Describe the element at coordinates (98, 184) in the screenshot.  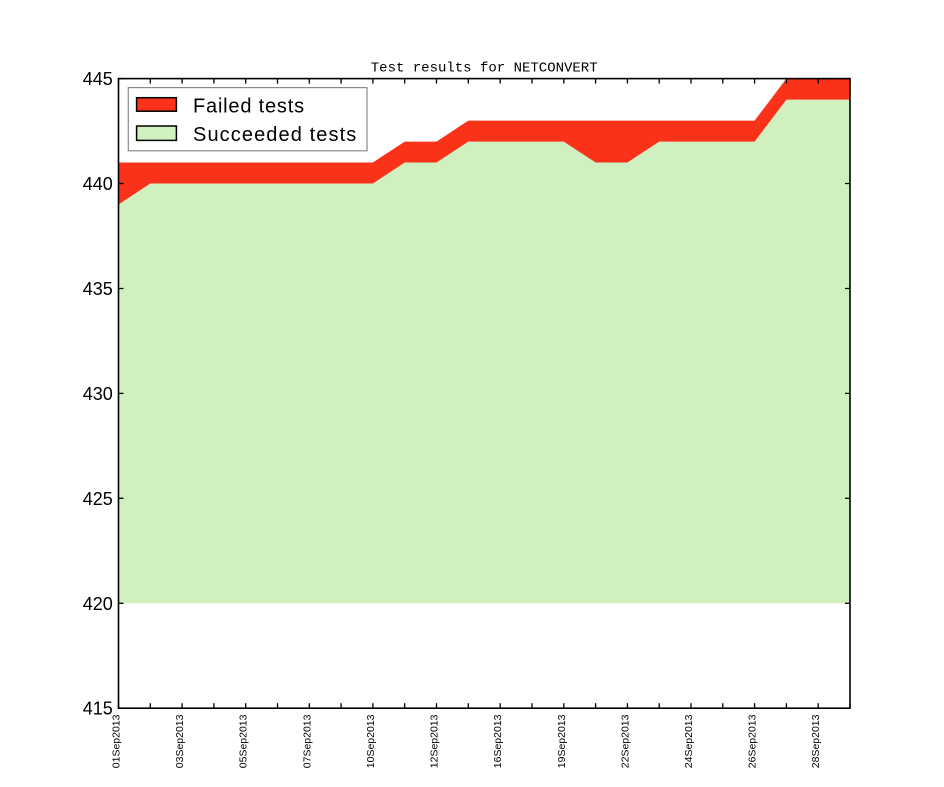
I see `svg-text: 440` at that location.